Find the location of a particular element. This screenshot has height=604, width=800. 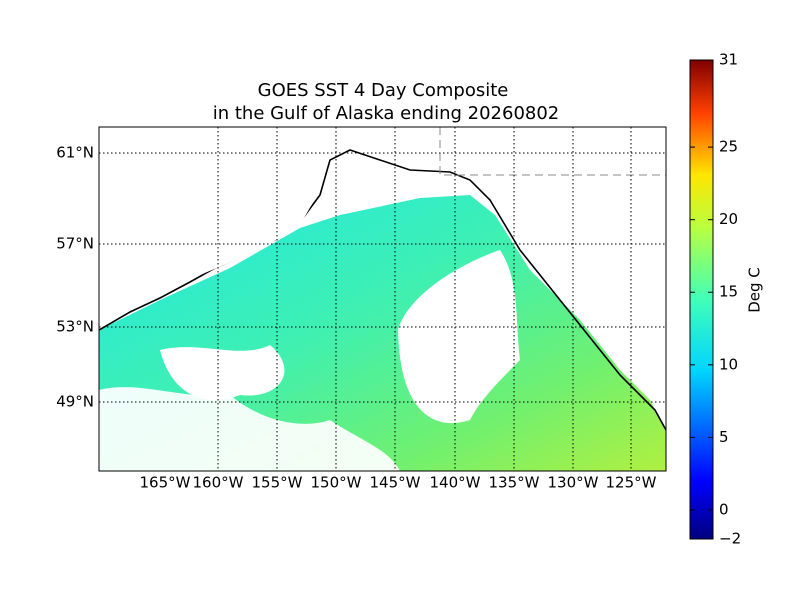

latitude-label: 49°N is located at coordinates (75, 402).